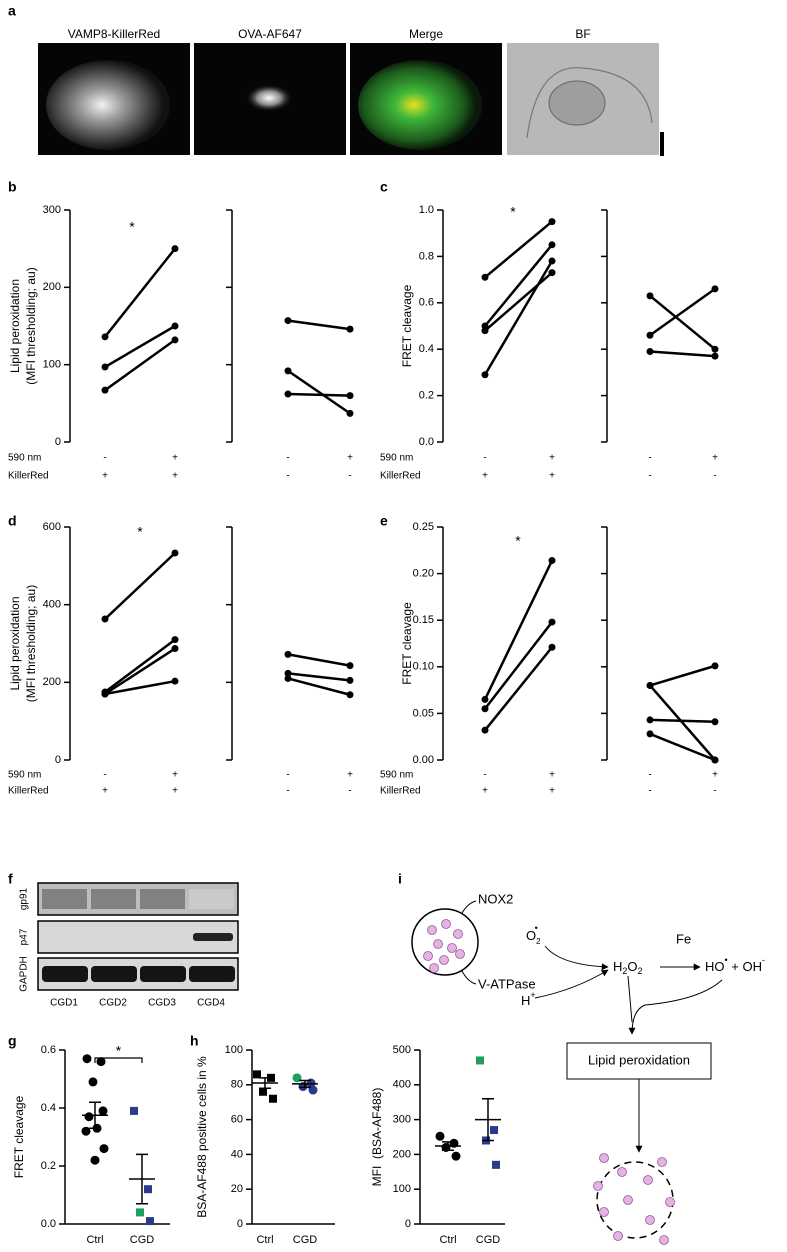 This screenshot has height=1252, width=787. I want to click on y-tick-label: 0.6, so click(48, 1050).